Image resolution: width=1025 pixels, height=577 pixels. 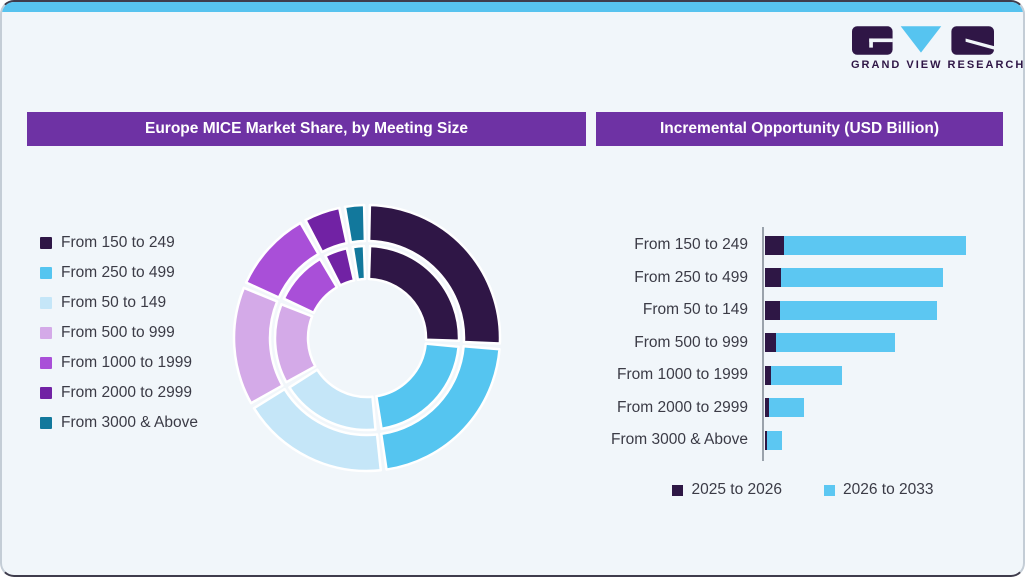 What do you see at coordinates (682, 375) in the screenshot?
I see `bar-label: From 1000 to 1999` at bounding box center [682, 375].